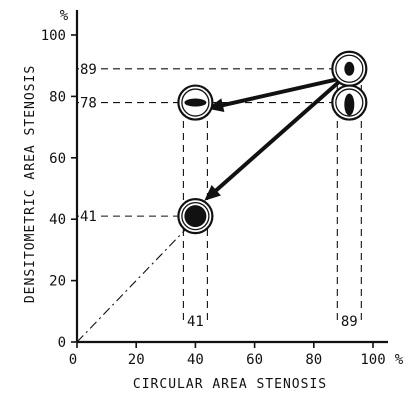  Describe the element at coordinates (254, 360) in the screenshot. I see `x-tick-label-60: 60` at that location.